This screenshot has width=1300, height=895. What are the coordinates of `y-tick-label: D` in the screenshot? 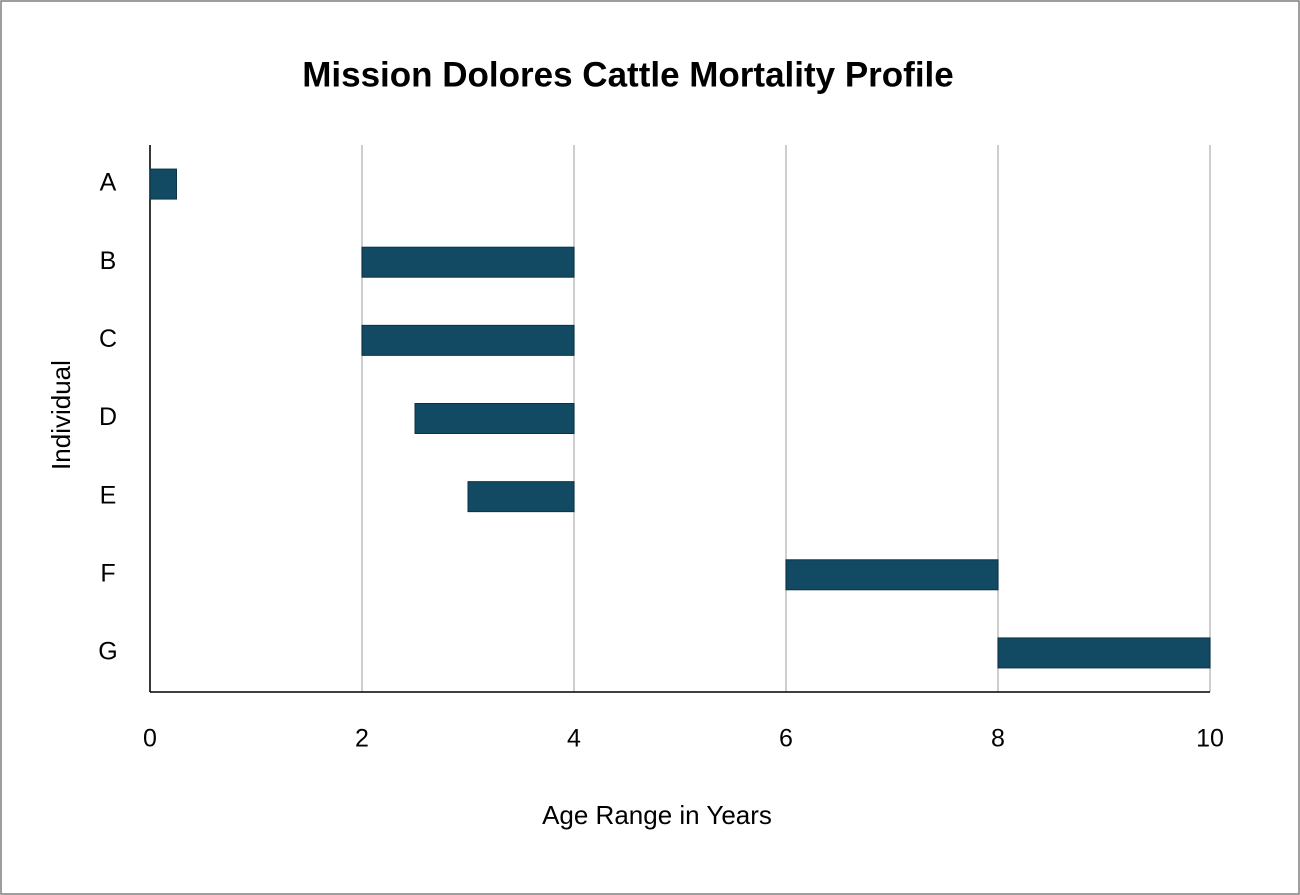 It's located at (108, 417).